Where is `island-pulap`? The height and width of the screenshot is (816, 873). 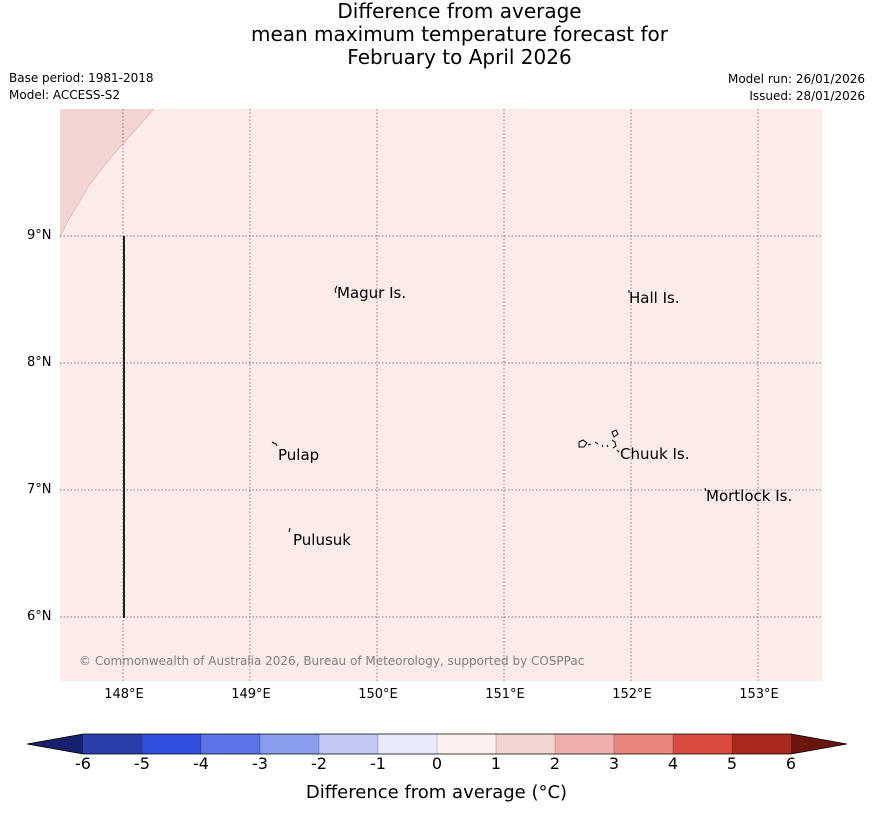 island-pulap is located at coordinates (274, 444).